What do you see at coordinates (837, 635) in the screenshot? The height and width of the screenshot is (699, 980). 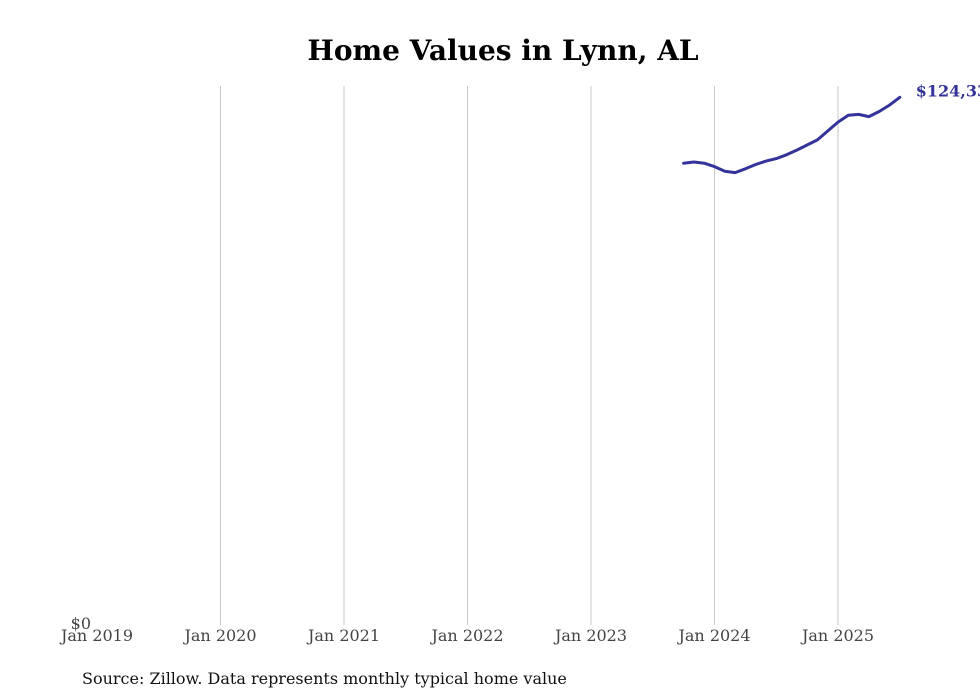 I see `x-tick-label: Jan 2025` at bounding box center [837, 635].